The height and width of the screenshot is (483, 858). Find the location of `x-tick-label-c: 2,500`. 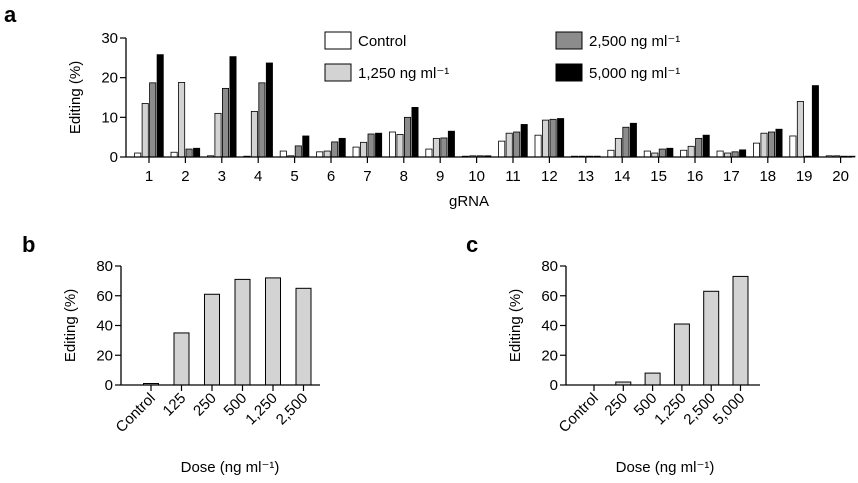

x-tick-label-c: 2,500 is located at coordinates (699, 409).